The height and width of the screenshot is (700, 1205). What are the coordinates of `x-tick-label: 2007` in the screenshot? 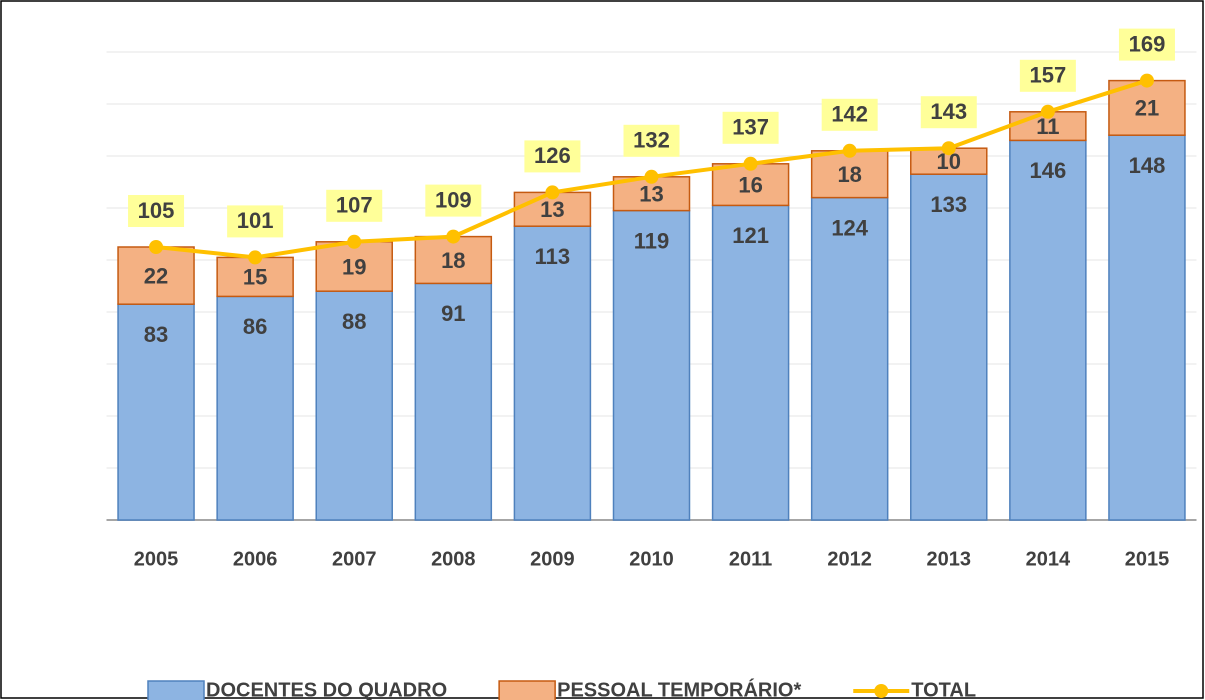 It's located at (354, 559).